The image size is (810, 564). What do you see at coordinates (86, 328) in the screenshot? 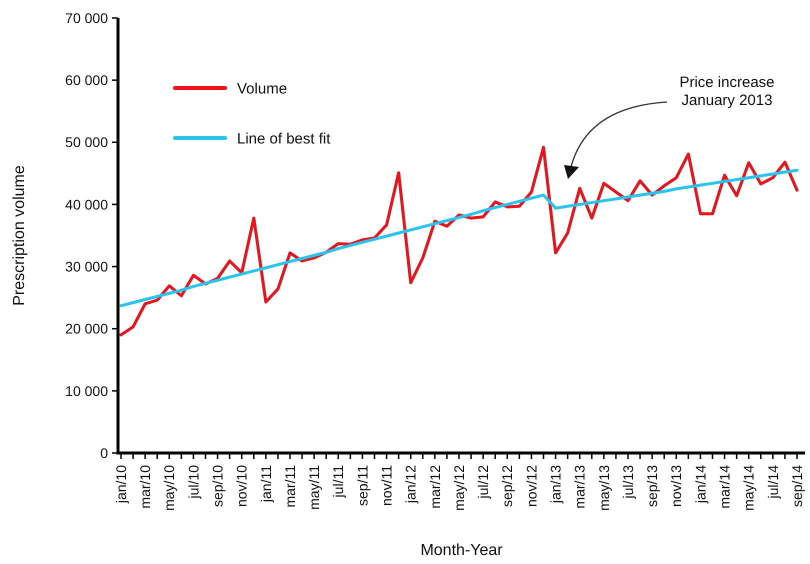
I see `y-tick-label: 20 000` at bounding box center [86, 328].